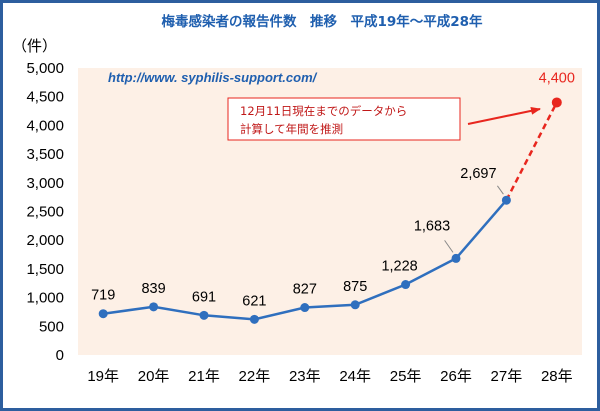 The width and height of the screenshot is (600, 411). Describe the element at coordinates (153, 289) in the screenshot. I see `data-label: 839` at that location.